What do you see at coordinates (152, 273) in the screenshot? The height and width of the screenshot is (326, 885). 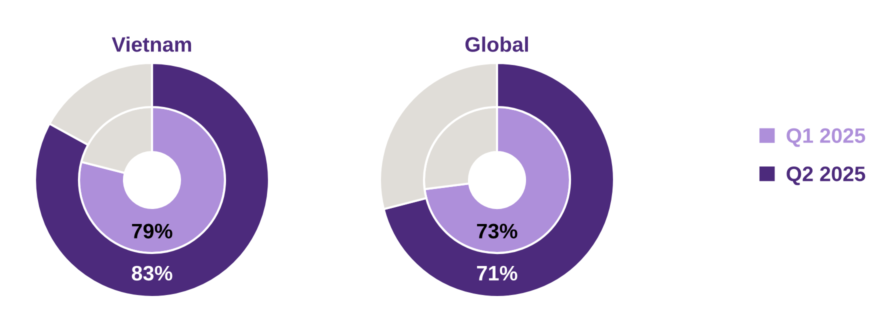 I see `data-label: 83%` at bounding box center [152, 273].